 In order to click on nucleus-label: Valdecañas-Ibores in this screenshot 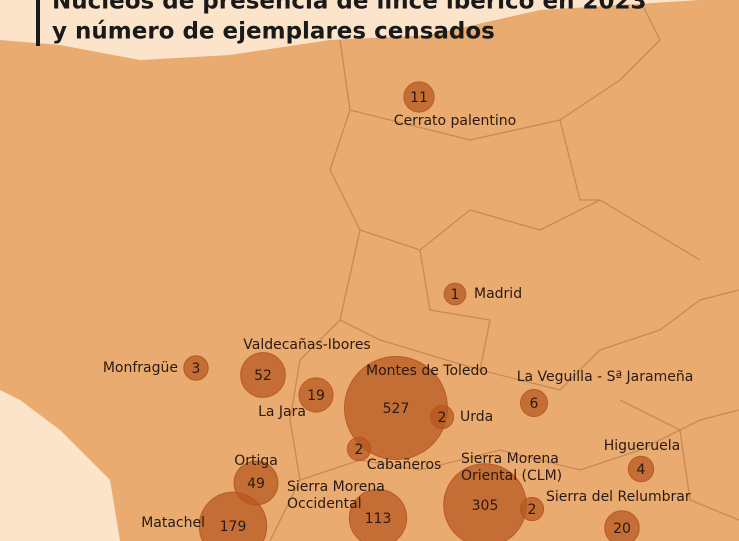, I will do `click(306, 345)`.